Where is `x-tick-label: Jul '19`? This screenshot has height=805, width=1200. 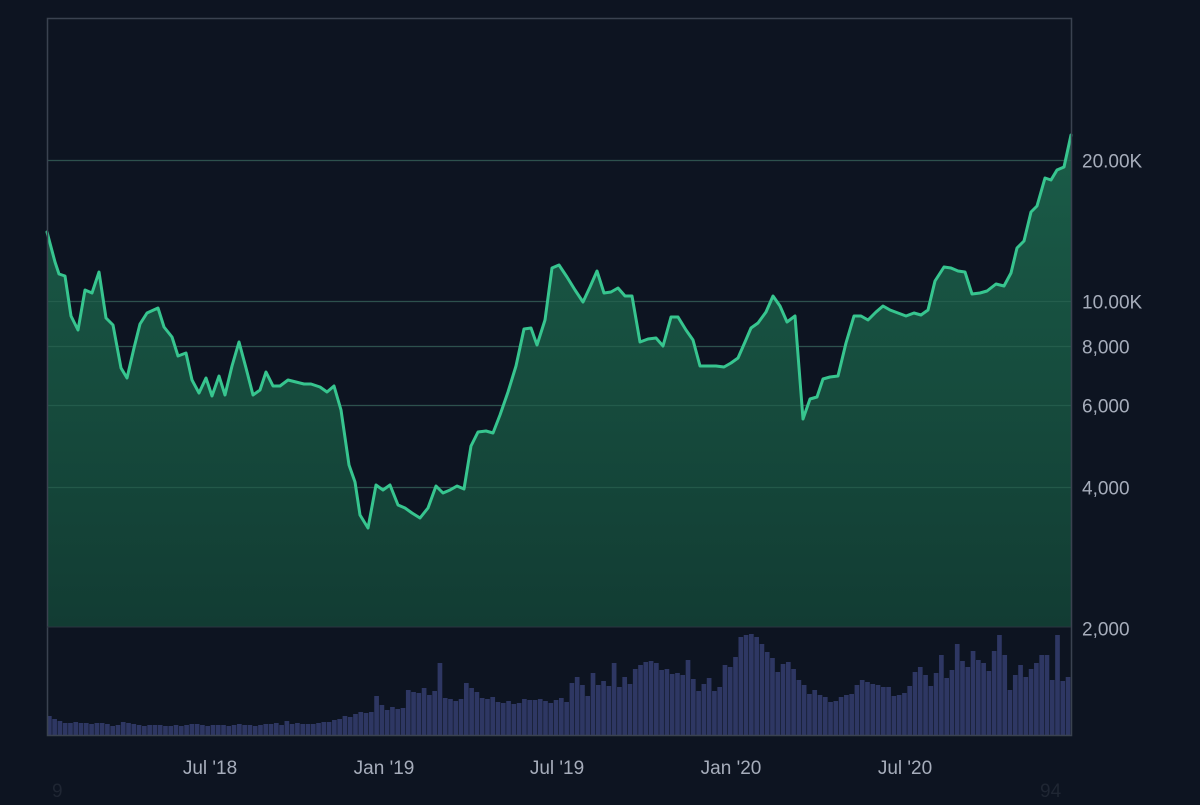 x-tick-label: Jul '19 is located at coordinates (557, 768).